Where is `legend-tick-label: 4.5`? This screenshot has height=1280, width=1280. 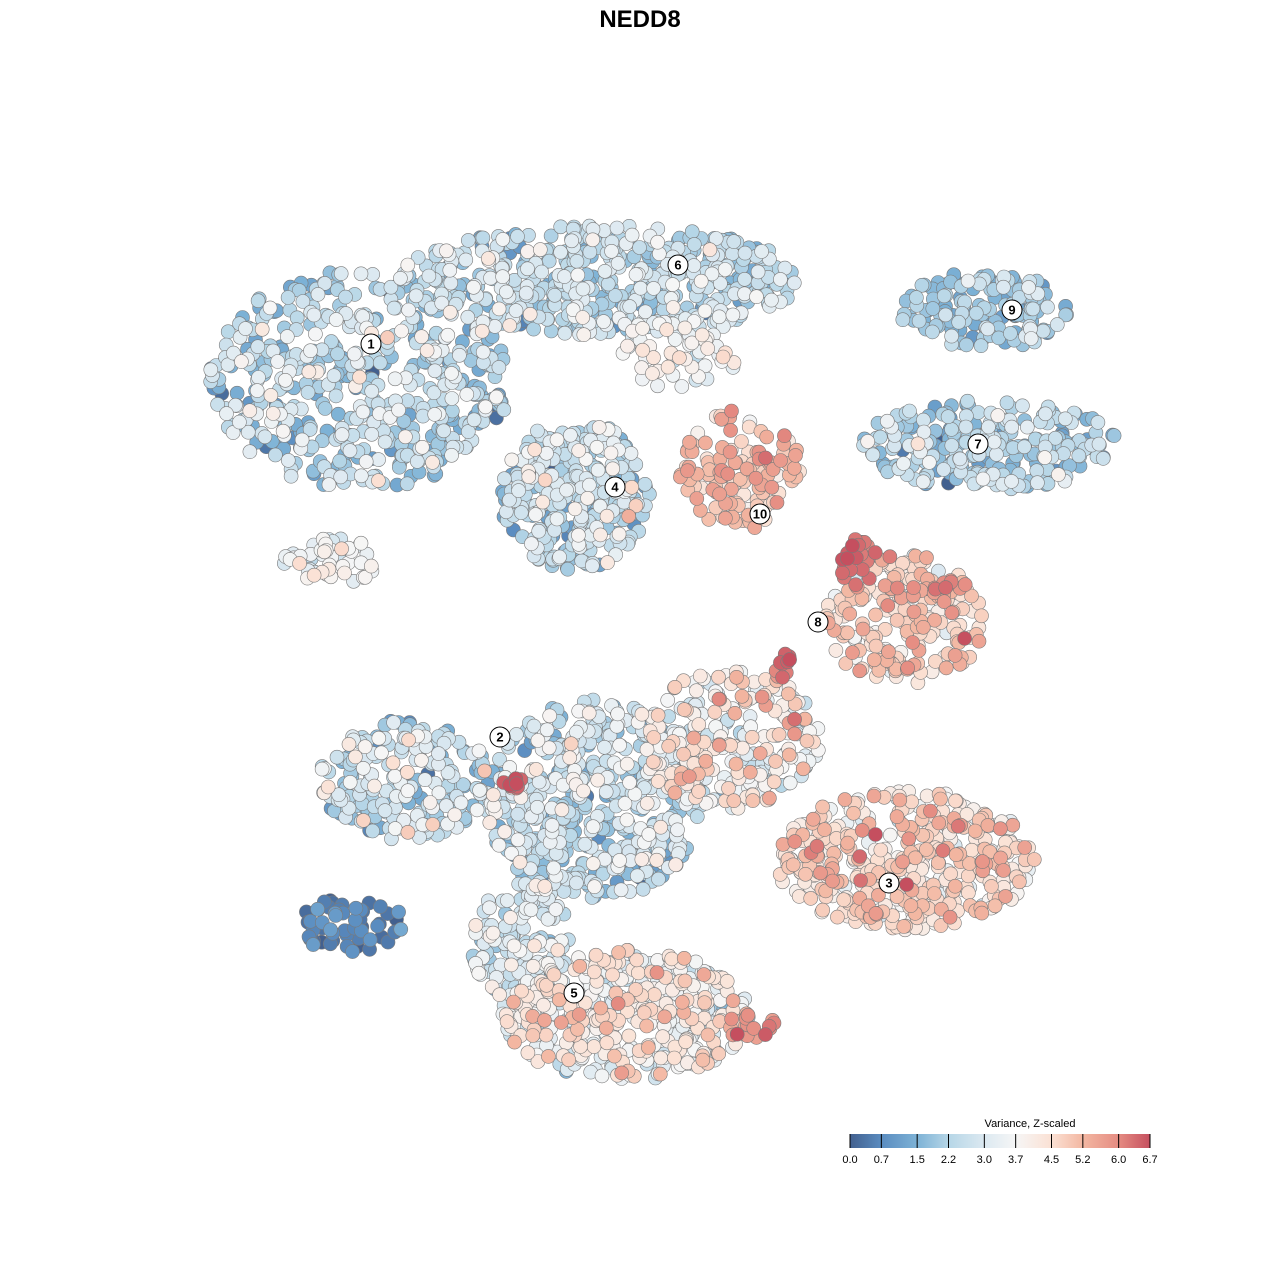
legend-tick-label: 4.5 is located at coordinates (1051, 1160).